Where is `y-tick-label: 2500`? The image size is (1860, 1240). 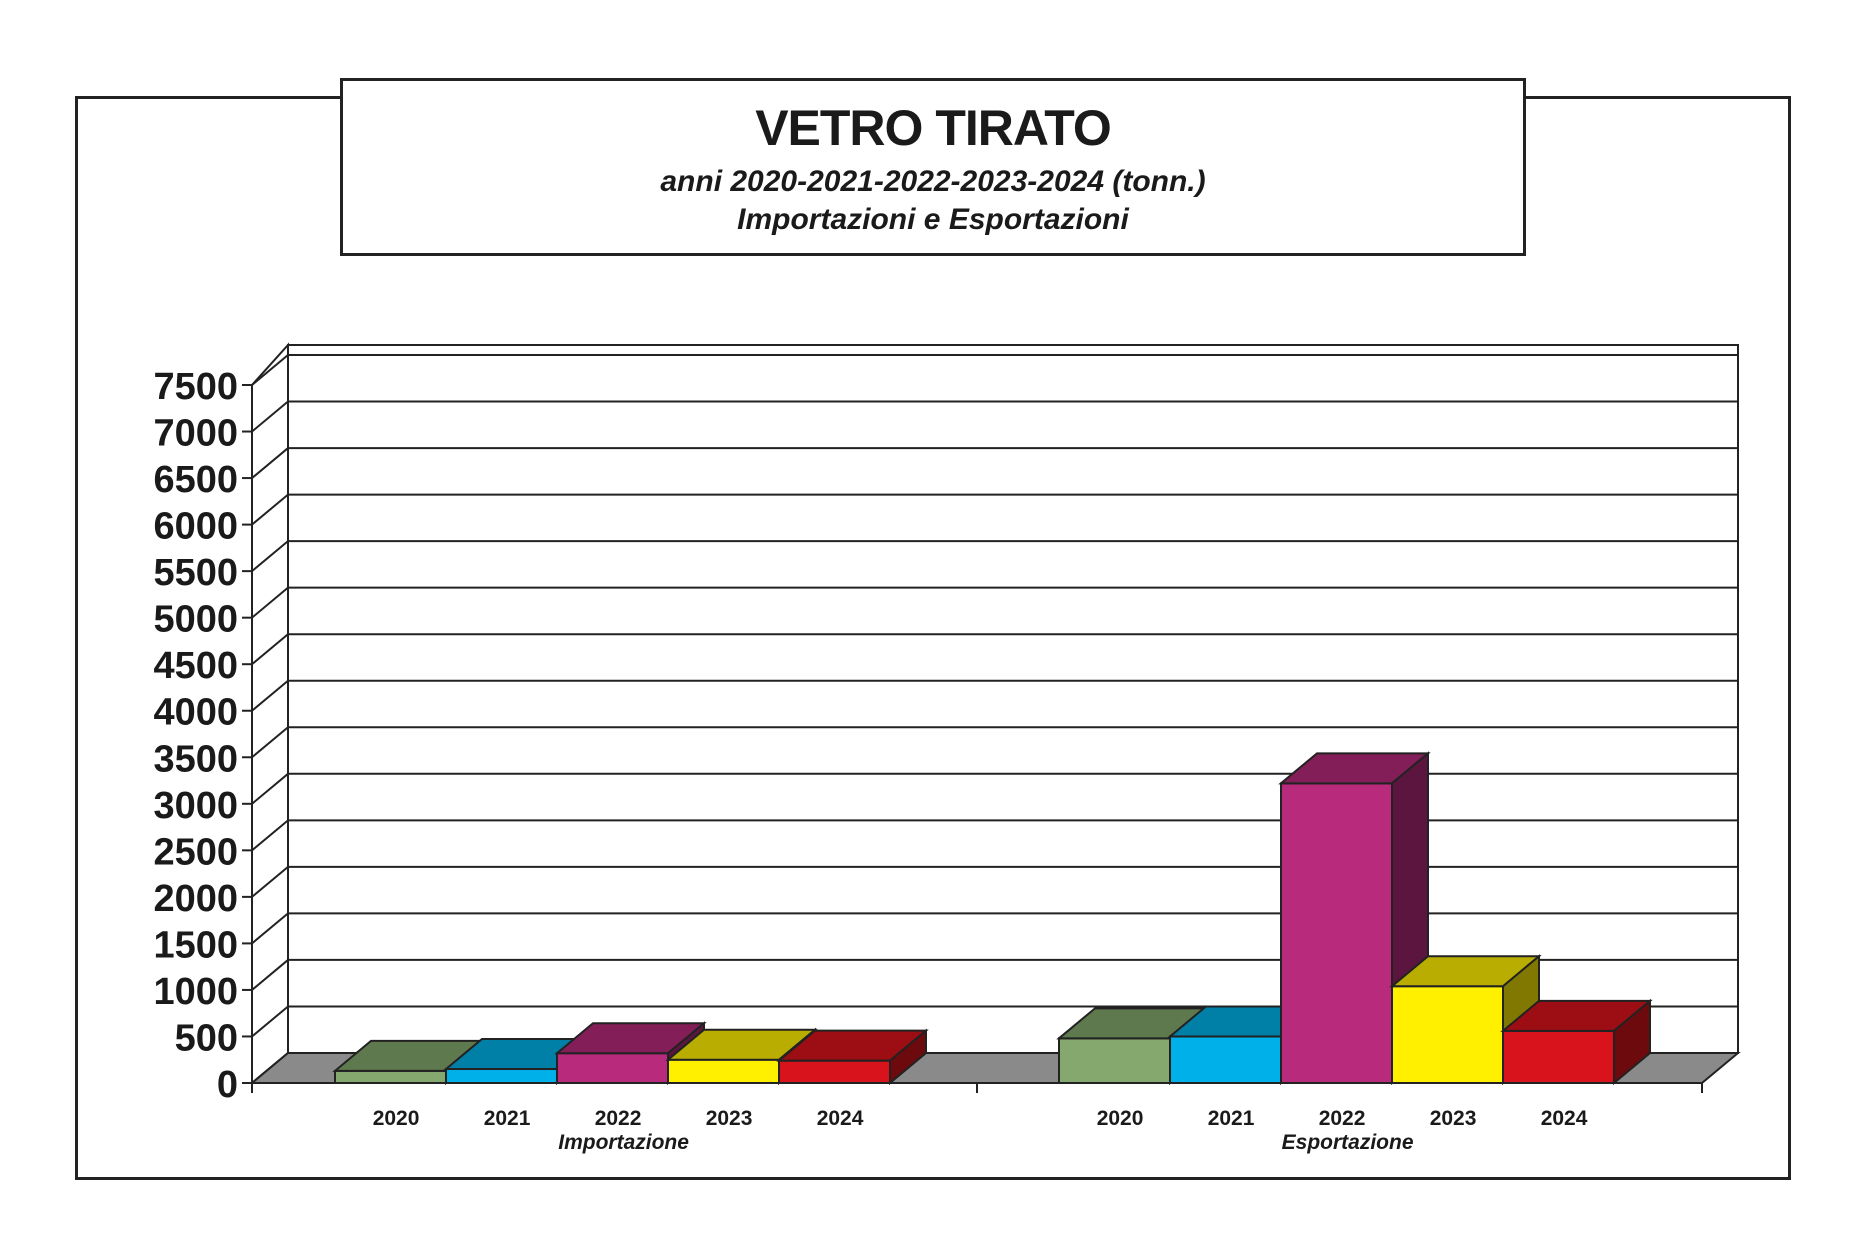
y-tick-label: 2500 is located at coordinates (195, 852).